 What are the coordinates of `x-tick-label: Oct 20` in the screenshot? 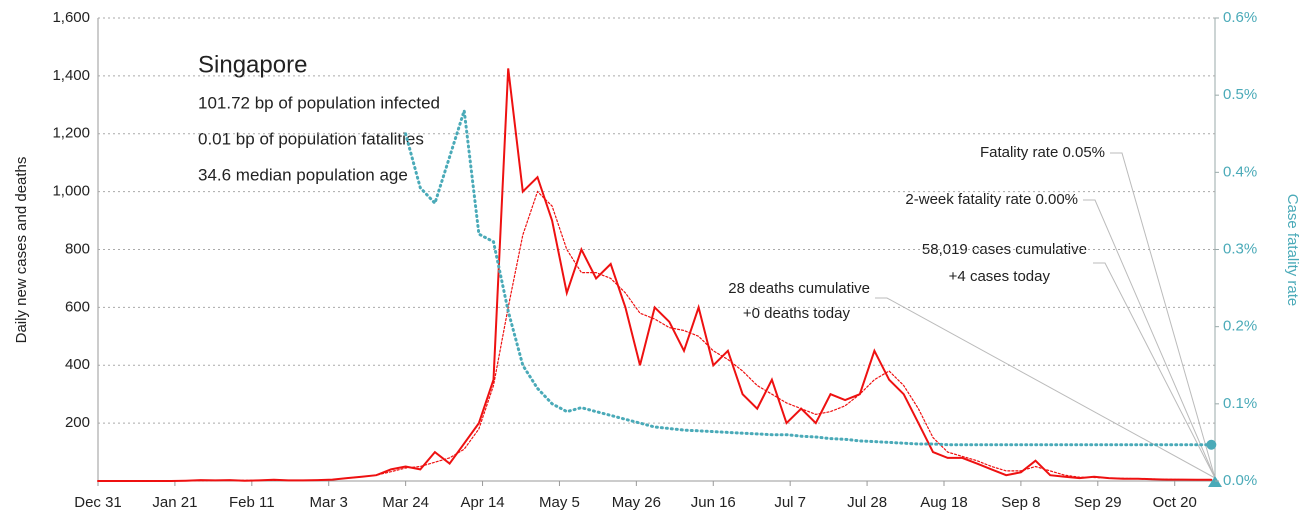 It's located at (1175, 502).